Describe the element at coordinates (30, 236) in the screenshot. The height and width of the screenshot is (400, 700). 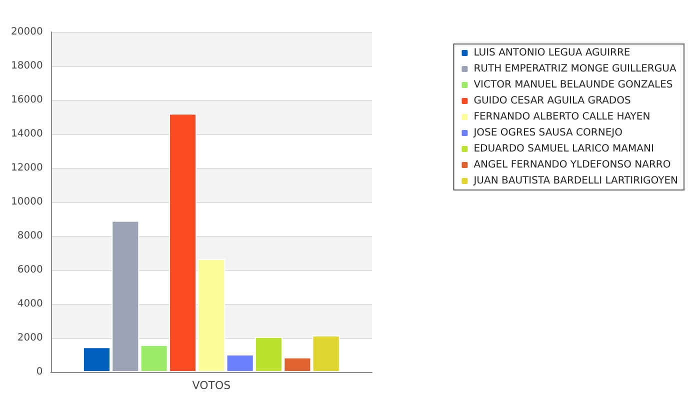
I see `y-tick-label: 8000` at that location.